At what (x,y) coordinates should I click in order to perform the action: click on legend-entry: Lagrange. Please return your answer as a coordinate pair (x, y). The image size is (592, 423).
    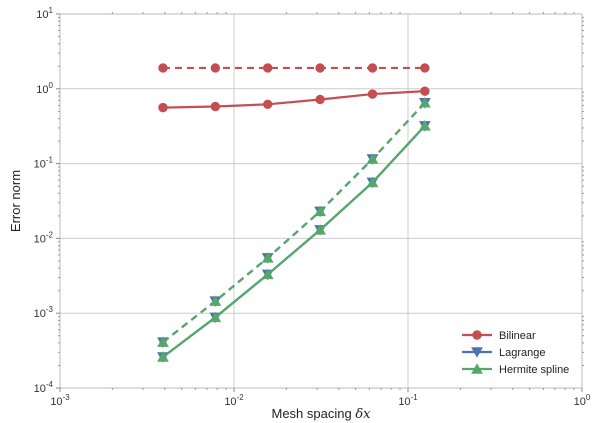
    Looking at the image, I should click on (504, 353).